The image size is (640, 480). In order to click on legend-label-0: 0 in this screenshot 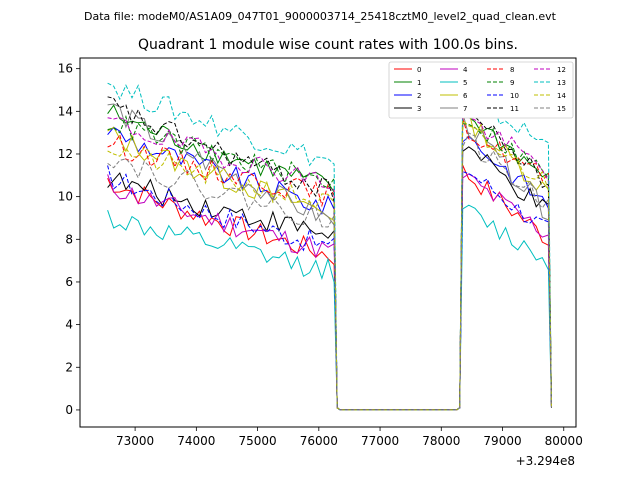, I will do `click(419, 70)`.